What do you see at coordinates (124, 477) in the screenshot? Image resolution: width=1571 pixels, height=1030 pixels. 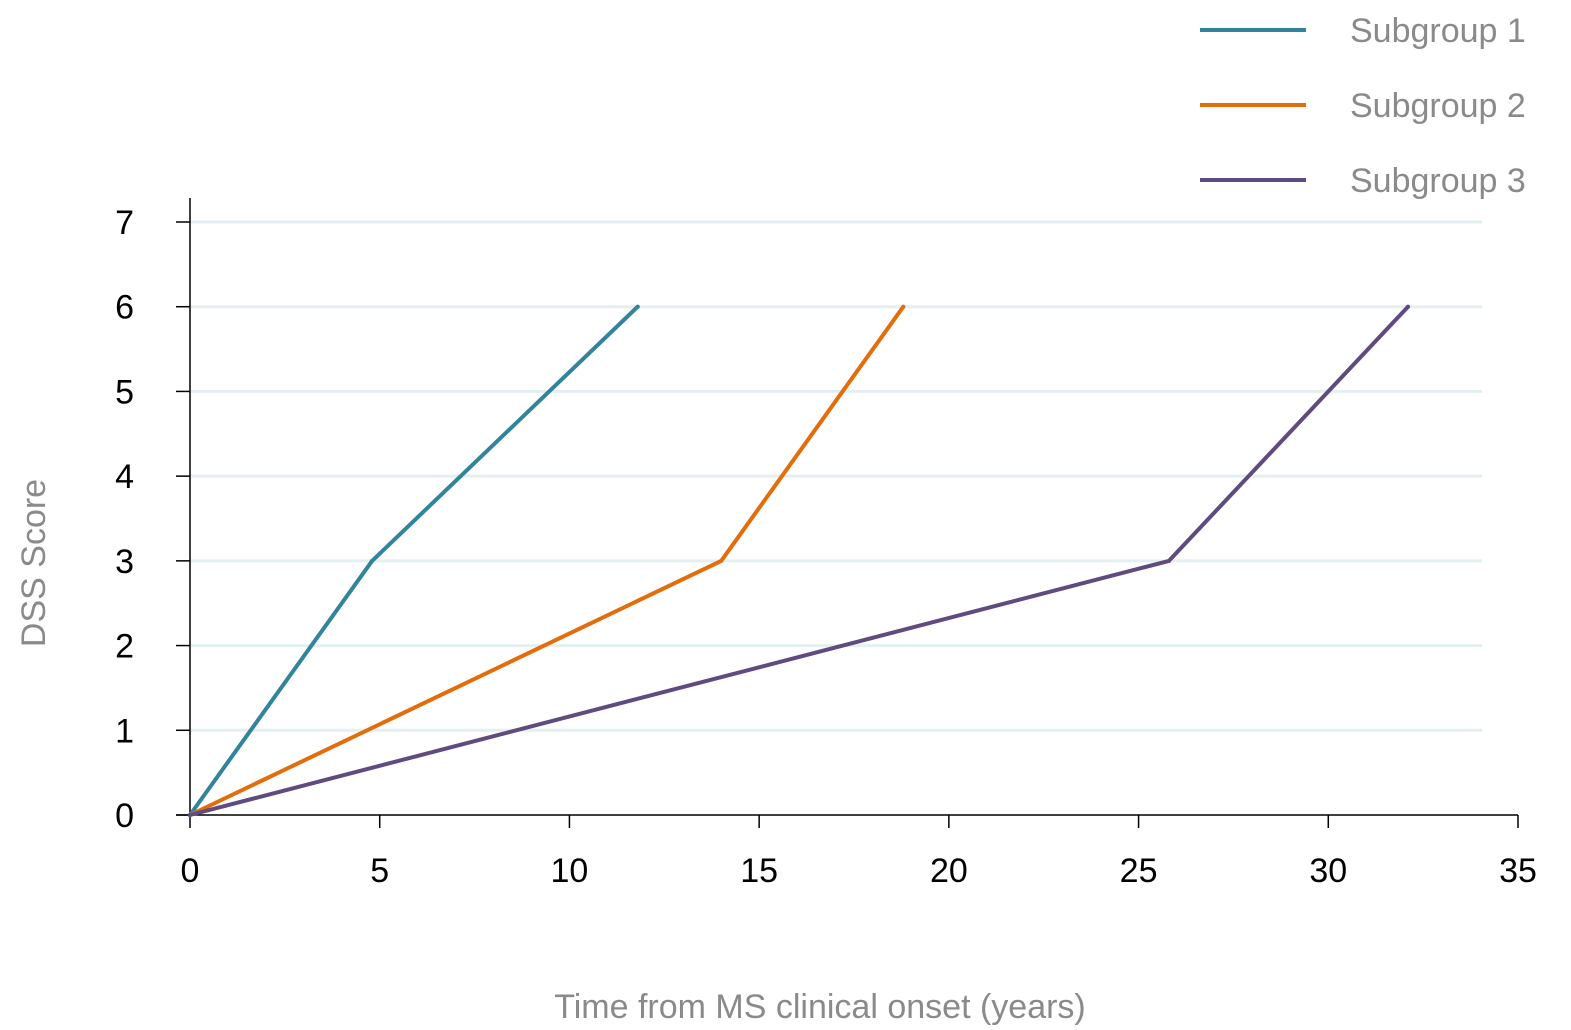 I see `y-tick-label-4: 4` at bounding box center [124, 477].